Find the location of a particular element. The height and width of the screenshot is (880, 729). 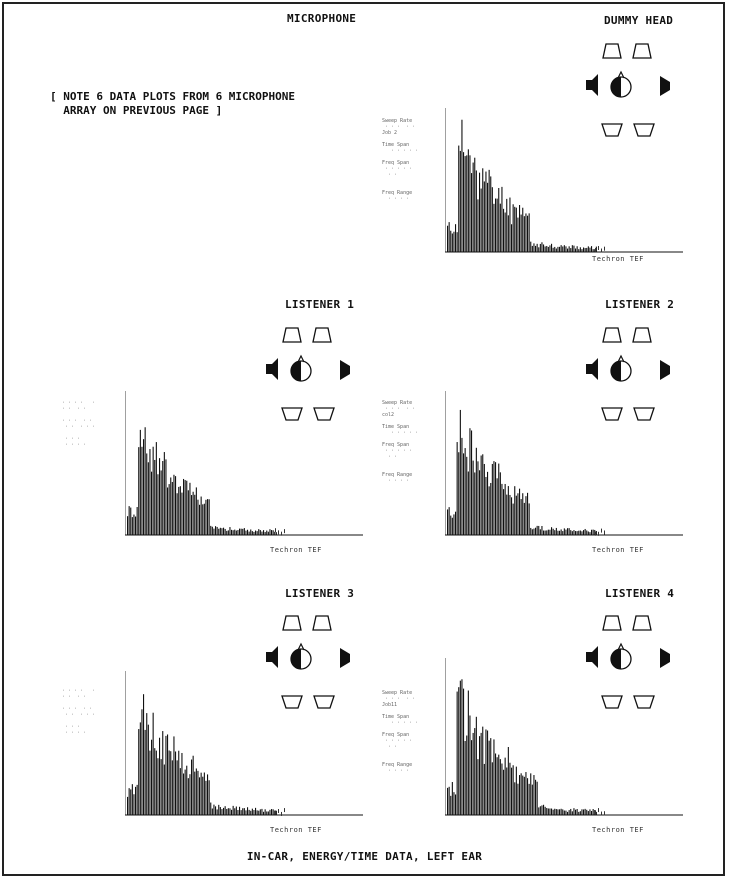

listener-1-label: LISTENER 1 is located at coordinates (320, 304).